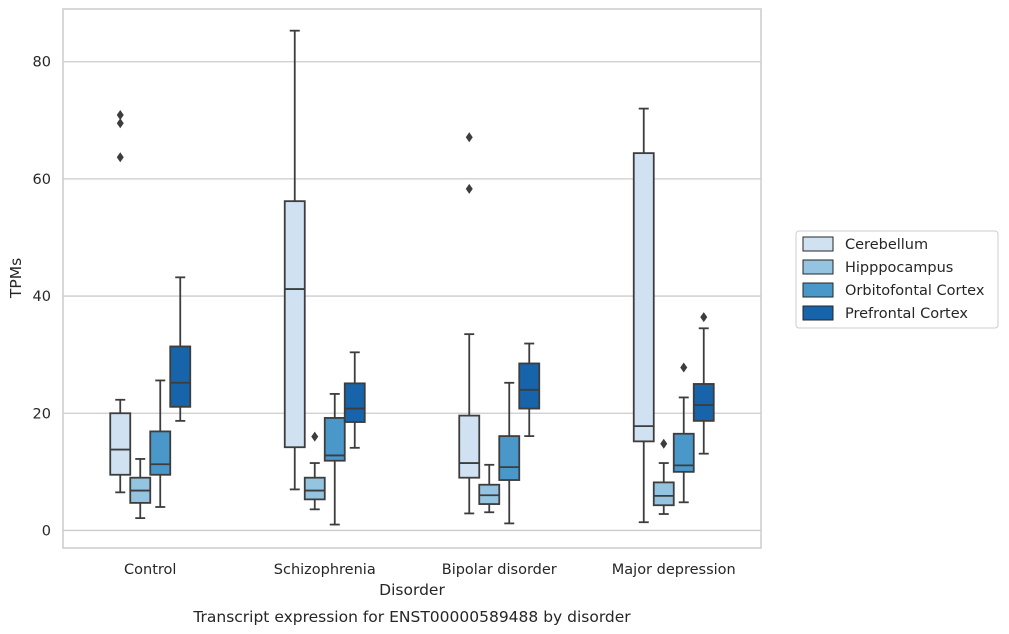  I want to click on y-axis-label: TPMs, so click(16, 278).